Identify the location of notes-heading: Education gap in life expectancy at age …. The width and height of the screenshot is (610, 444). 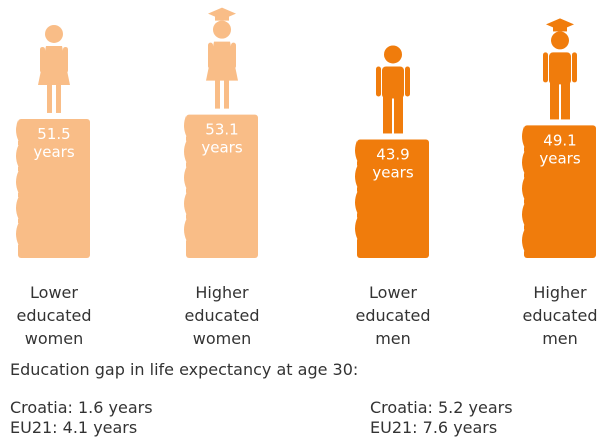
(184, 369).